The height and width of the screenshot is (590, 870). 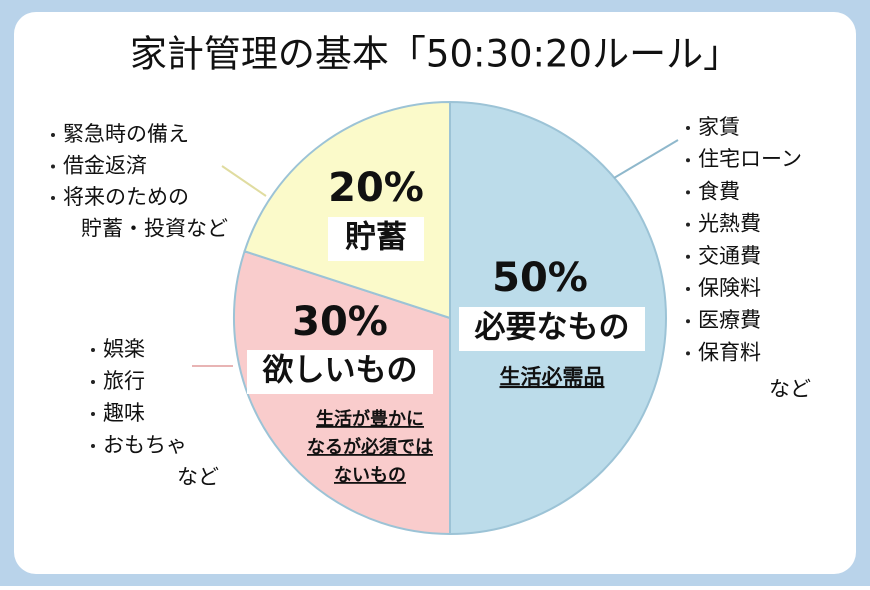 What do you see at coordinates (750, 159) in the screenshot?
I see `example-item: 住宅ローン` at bounding box center [750, 159].